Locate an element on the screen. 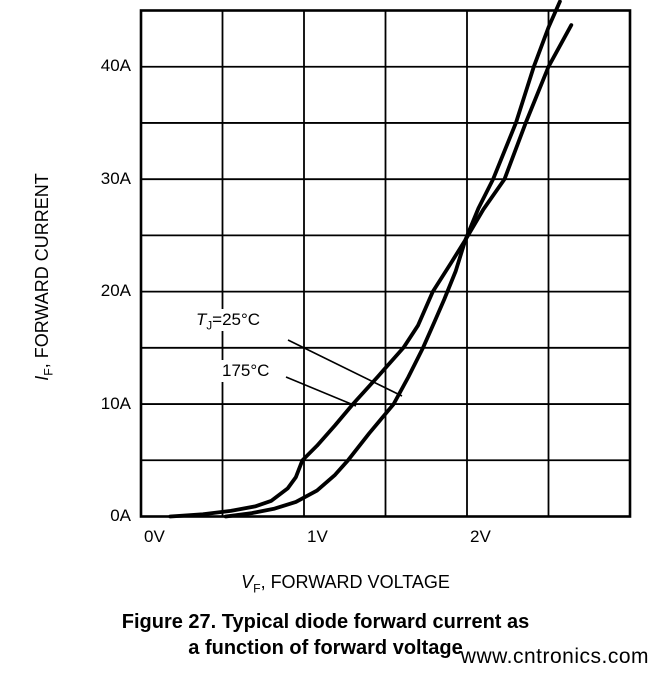 The width and height of the screenshot is (651, 674). y-tick-0a: 0A is located at coordinates (120, 515).